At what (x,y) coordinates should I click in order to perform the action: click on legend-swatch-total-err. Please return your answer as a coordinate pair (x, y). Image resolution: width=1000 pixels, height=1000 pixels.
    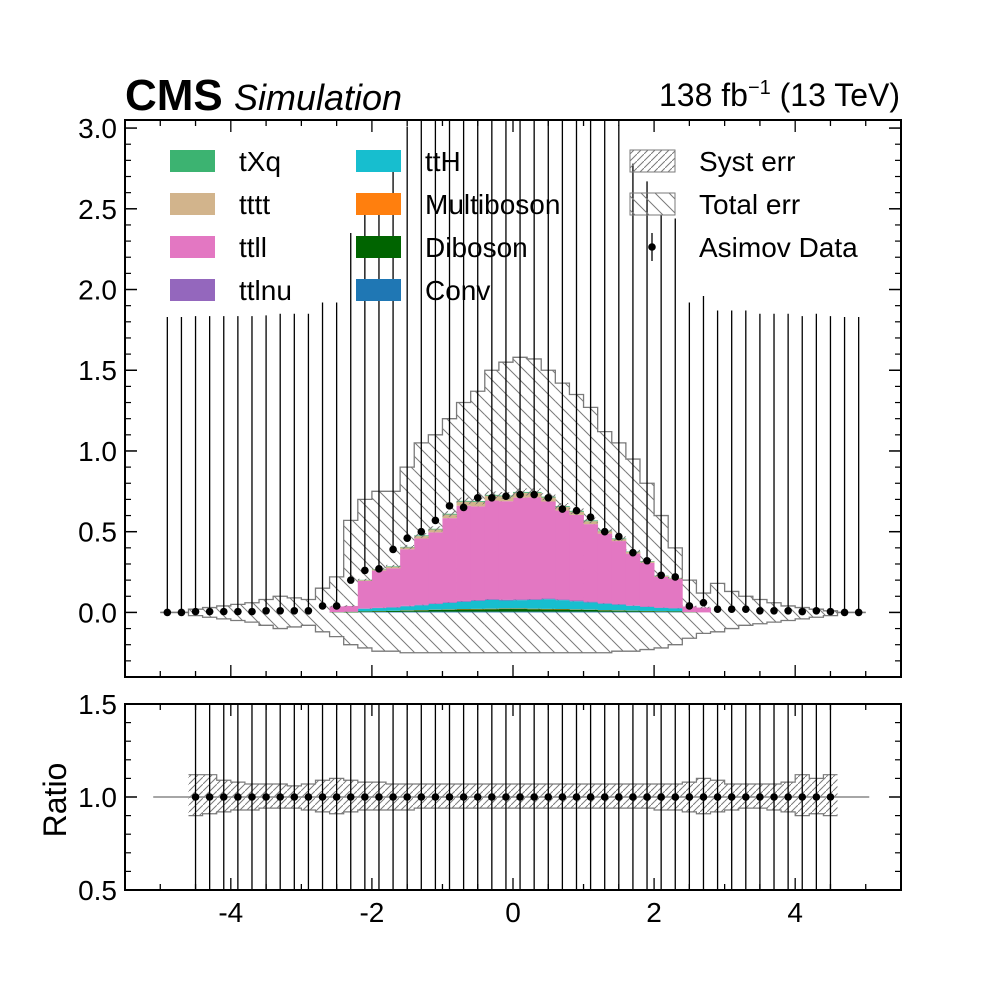
    Looking at the image, I should click on (652, 204).